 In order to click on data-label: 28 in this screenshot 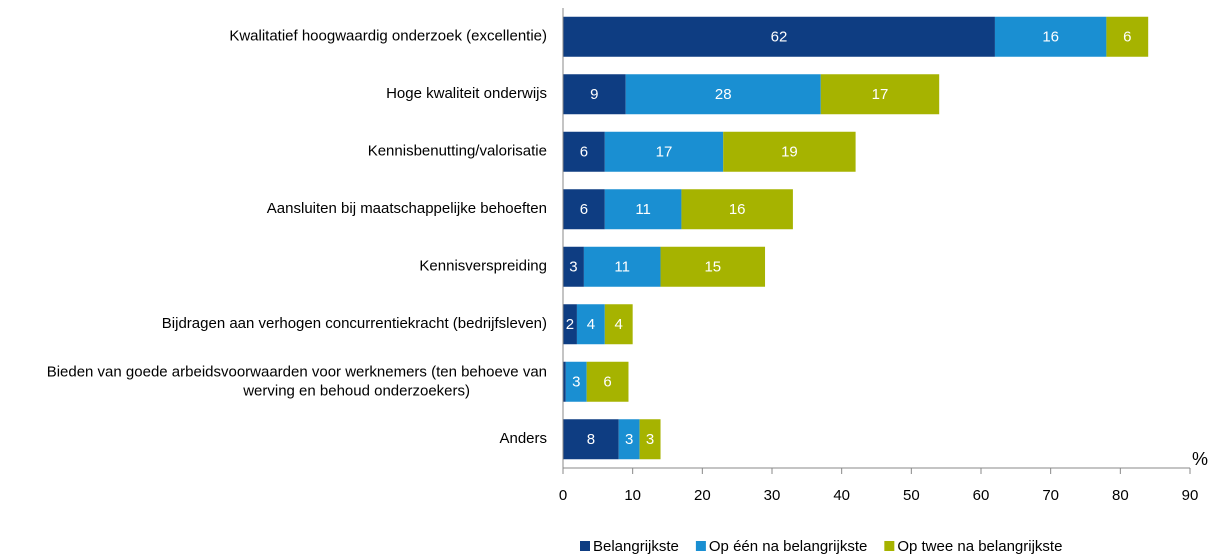, I will do `click(723, 94)`.